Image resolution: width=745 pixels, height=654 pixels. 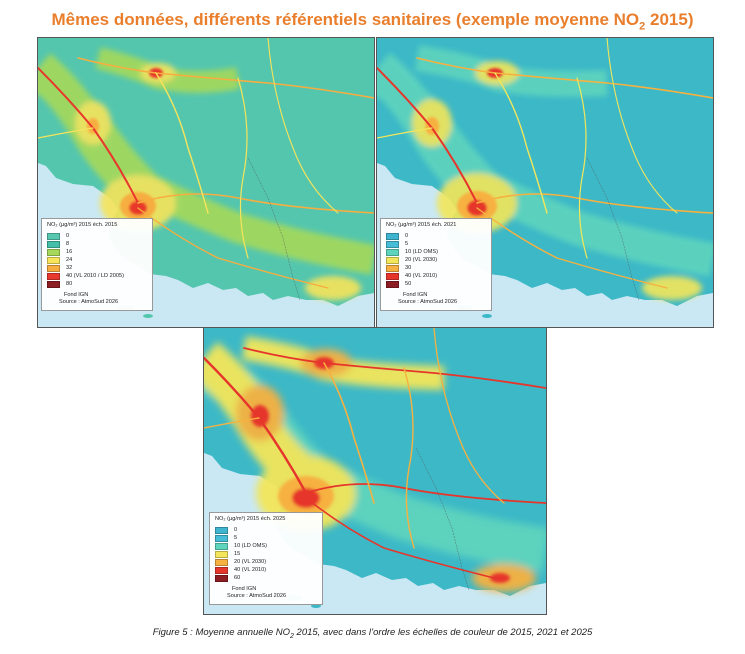 What do you see at coordinates (266, 555) in the screenshot?
I see `legend-item: 15` at bounding box center [266, 555].